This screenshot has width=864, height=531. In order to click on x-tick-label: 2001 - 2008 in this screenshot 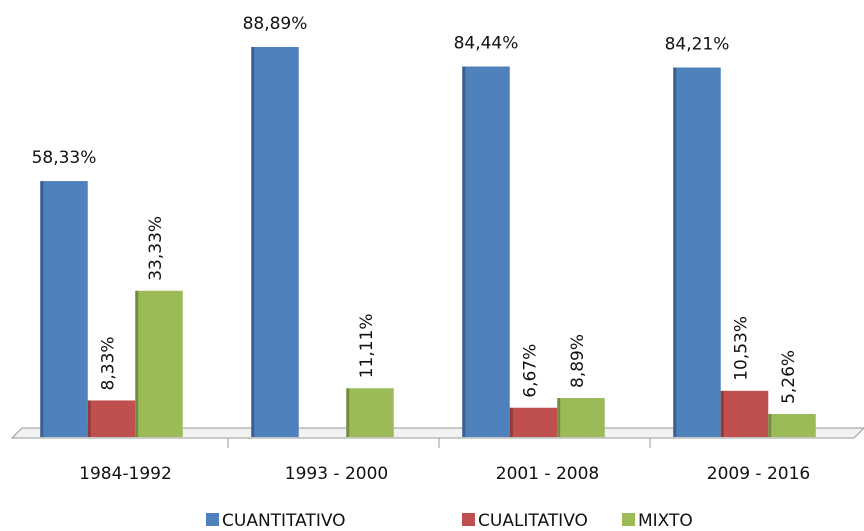, I will do `click(547, 474)`.